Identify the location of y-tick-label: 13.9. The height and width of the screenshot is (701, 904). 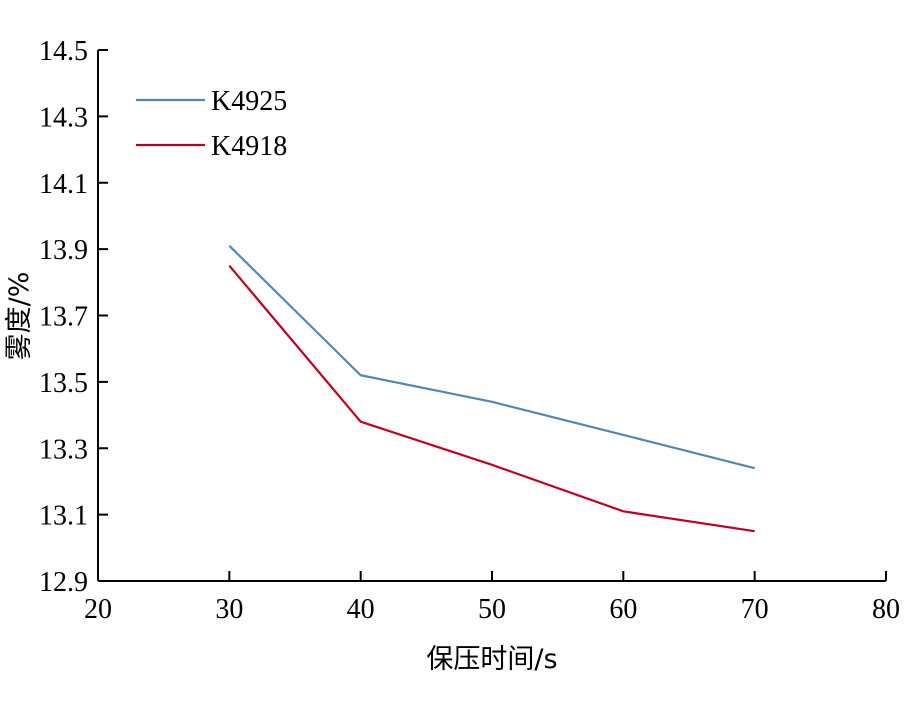
(63, 250).